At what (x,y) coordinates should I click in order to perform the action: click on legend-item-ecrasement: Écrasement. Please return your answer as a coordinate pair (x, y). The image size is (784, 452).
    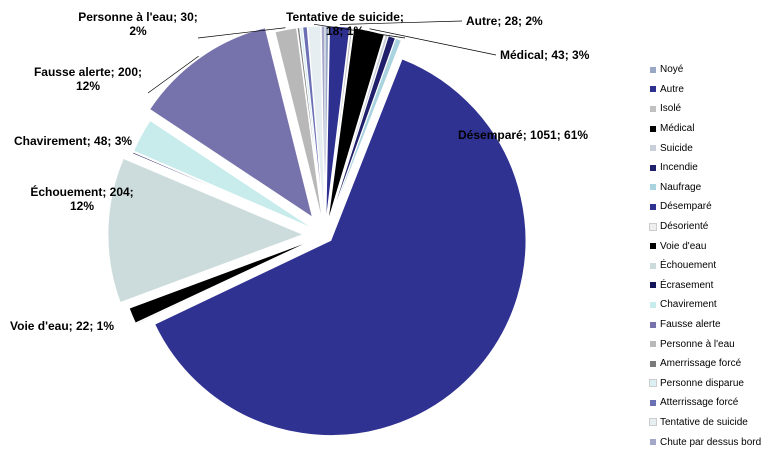
    Looking at the image, I should click on (717, 286).